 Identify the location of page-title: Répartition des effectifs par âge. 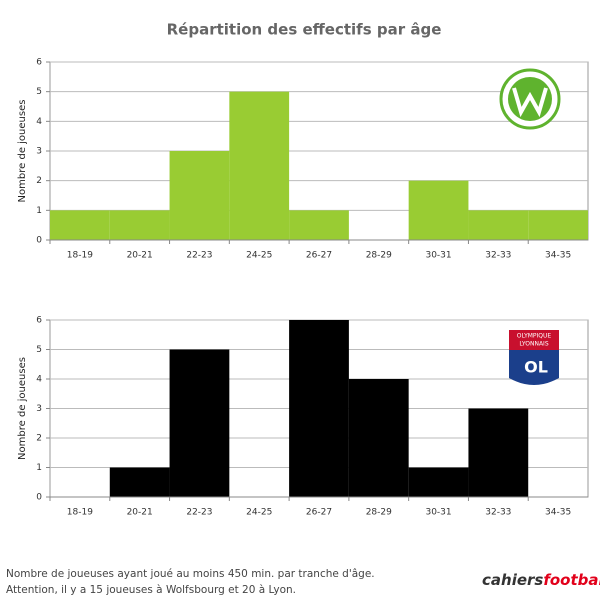
(304, 30).